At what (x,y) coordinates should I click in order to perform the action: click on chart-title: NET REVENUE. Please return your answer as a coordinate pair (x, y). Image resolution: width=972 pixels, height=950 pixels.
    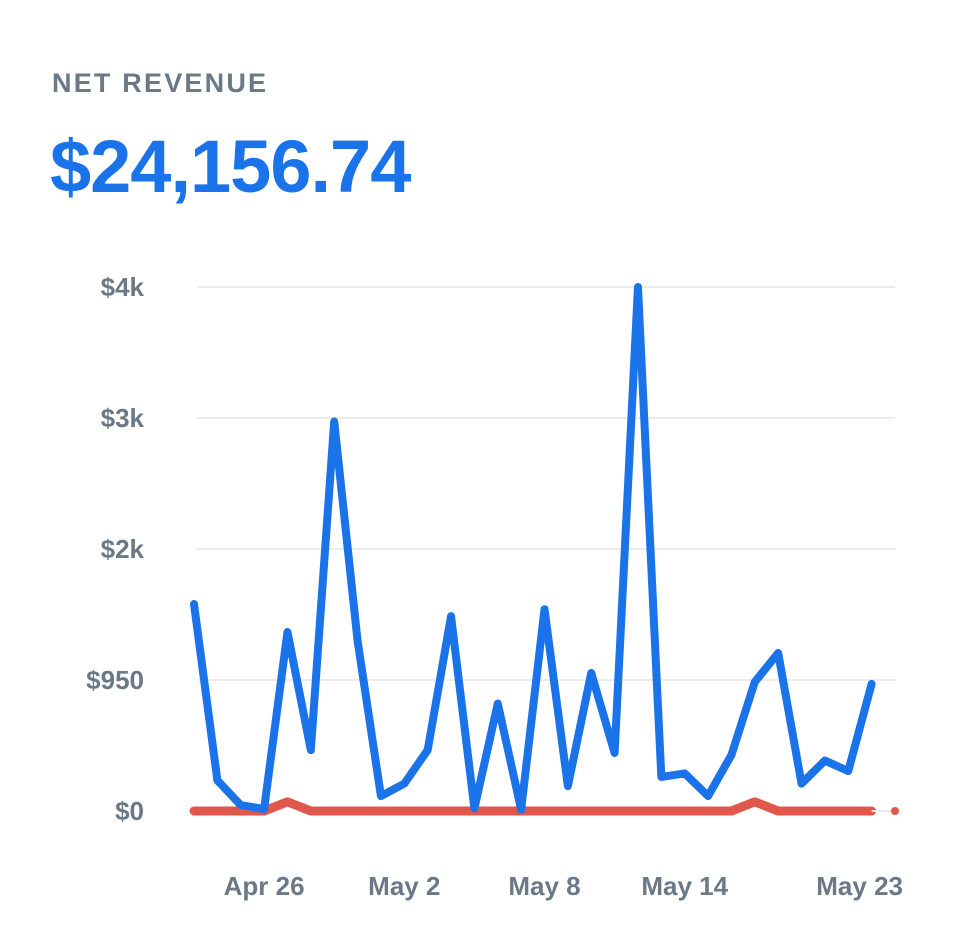
    Looking at the image, I should click on (160, 83).